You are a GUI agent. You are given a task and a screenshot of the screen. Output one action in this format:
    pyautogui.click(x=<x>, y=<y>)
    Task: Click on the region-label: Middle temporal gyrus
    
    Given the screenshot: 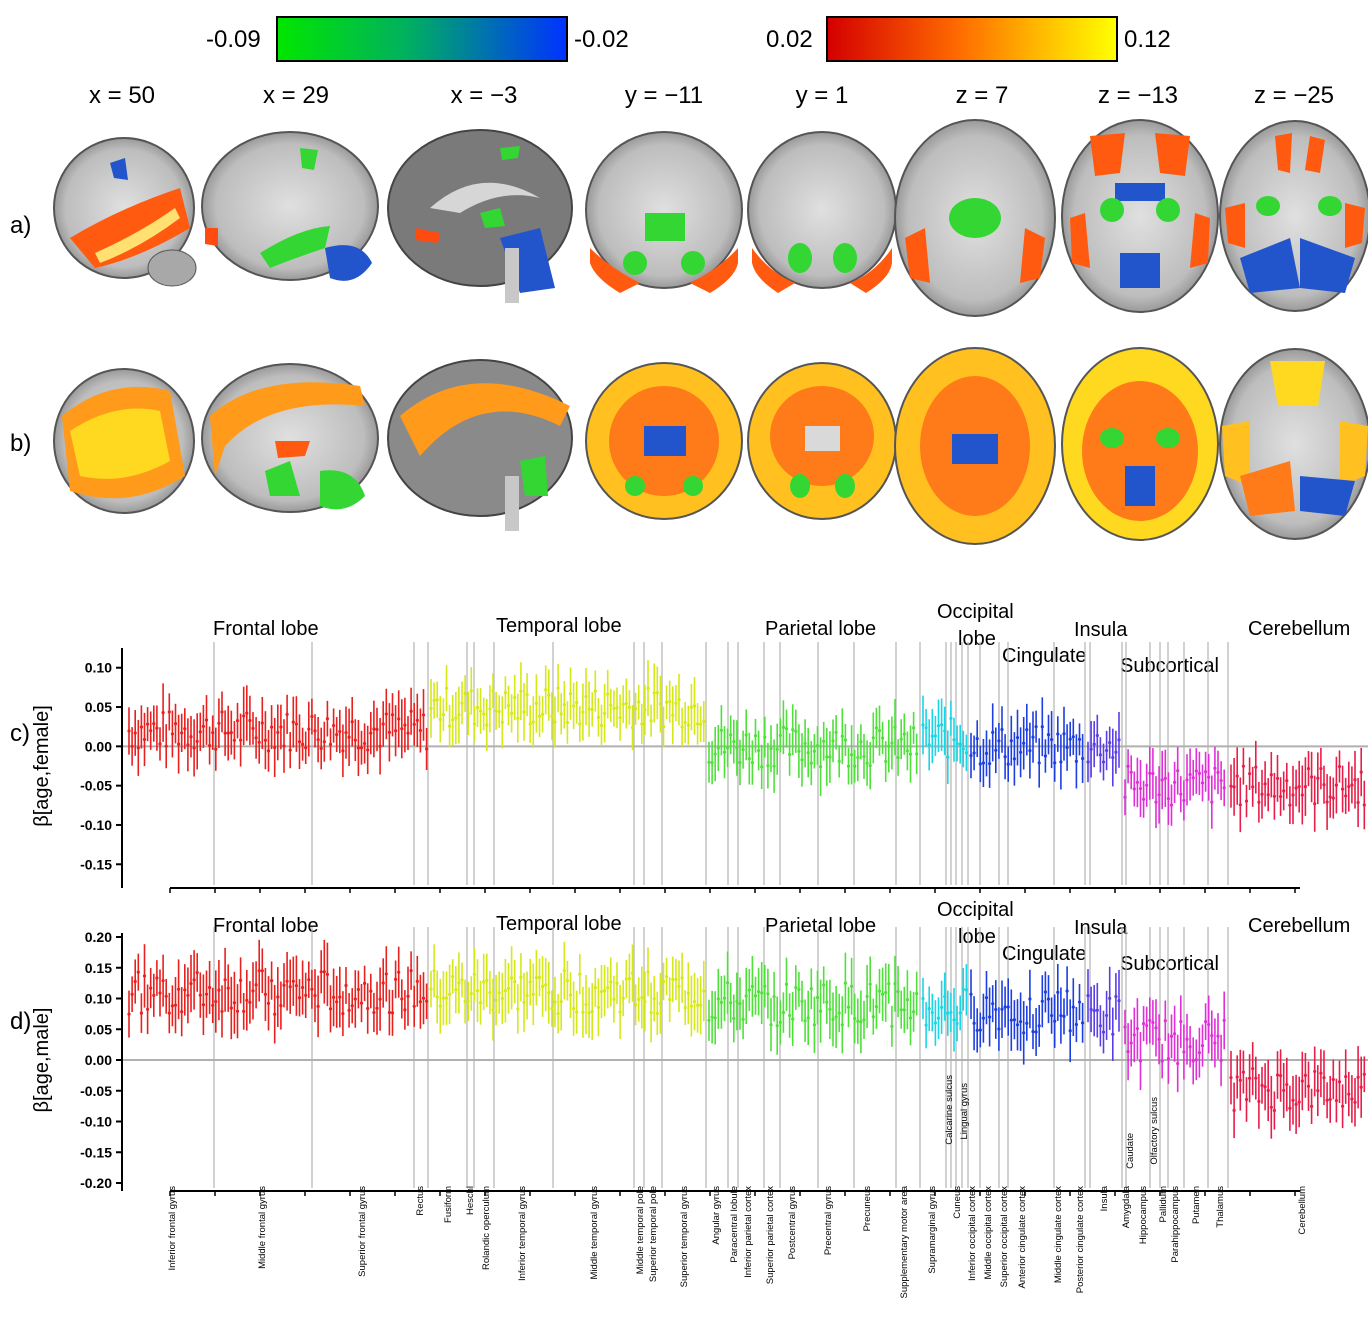 What is the action you would take?
    pyautogui.click(x=594, y=1233)
    